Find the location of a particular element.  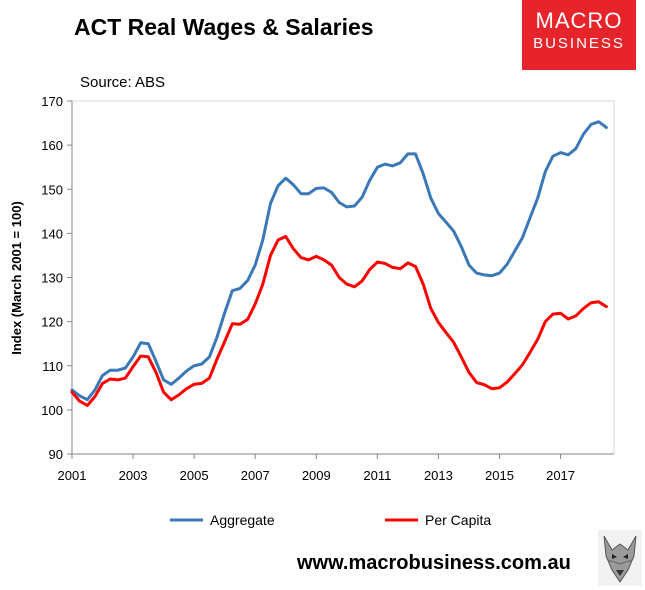

x-tick-label: 2017 is located at coordinates (560, 475).